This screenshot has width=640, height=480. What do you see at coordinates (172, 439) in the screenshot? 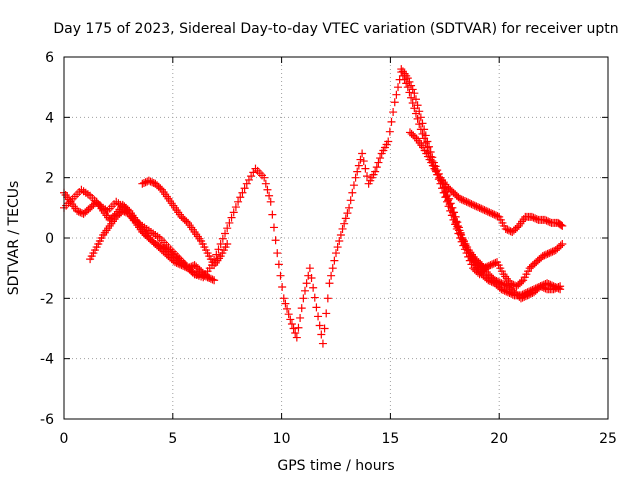
I see `x-tick-label: 5` at bounding box center [172, 439].